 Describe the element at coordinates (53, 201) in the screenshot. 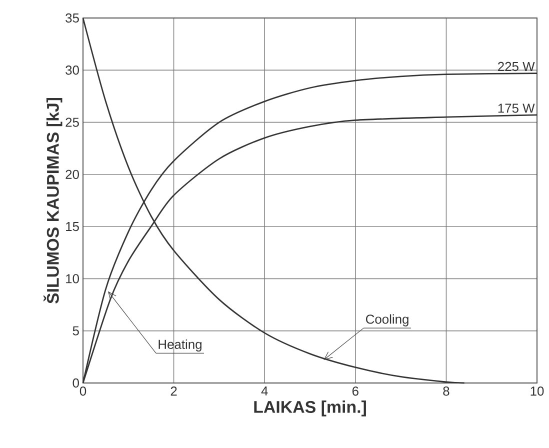

I see `y-axis-title: ŠILUMOS KAUPIMAS [kJ]` at that location.